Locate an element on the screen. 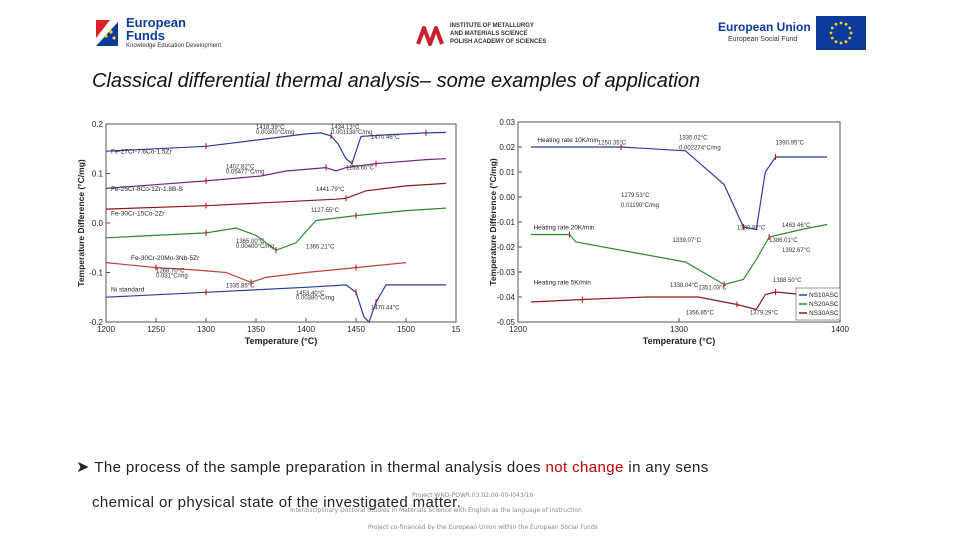  annotation: 1418.39°C is located at coordinates (270, 128).